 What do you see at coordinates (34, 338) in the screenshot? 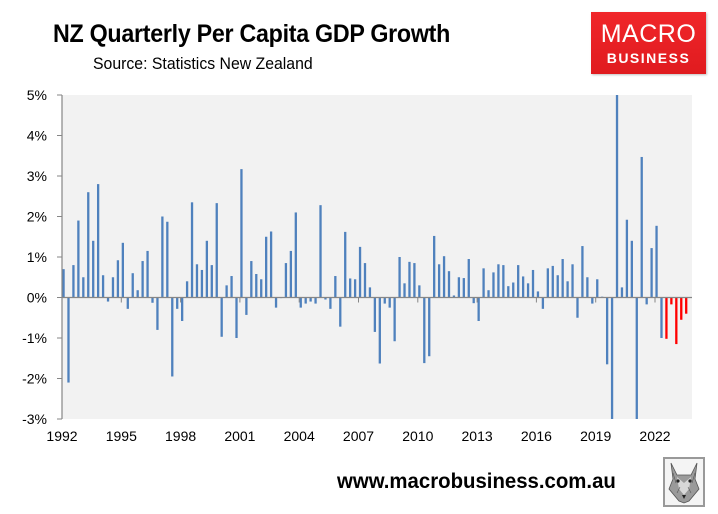
I see `y-tick-label: -1%` at bounding box center [34, 338].